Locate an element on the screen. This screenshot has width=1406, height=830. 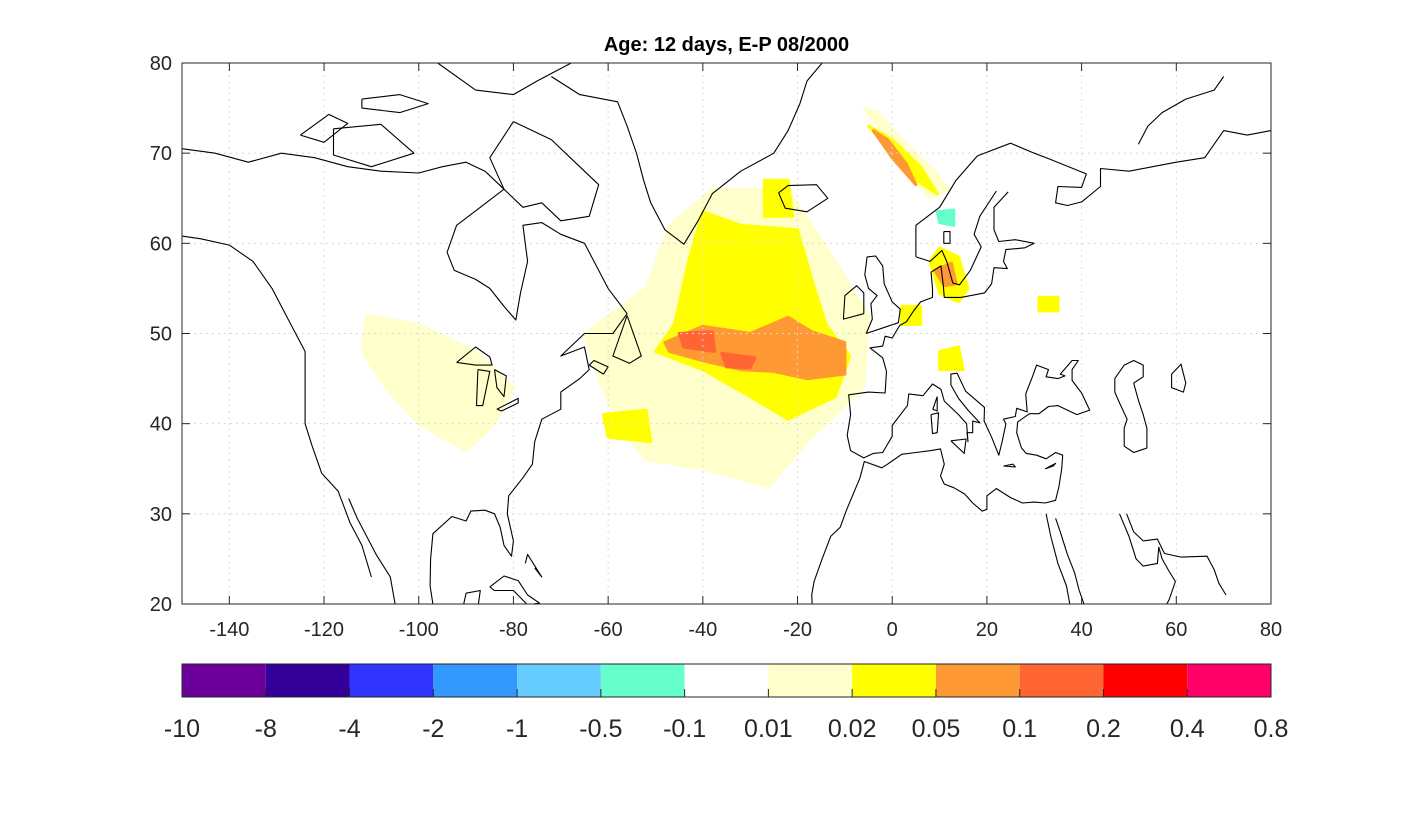
x-tick-label: -140 is located at coordinates (229, 630).